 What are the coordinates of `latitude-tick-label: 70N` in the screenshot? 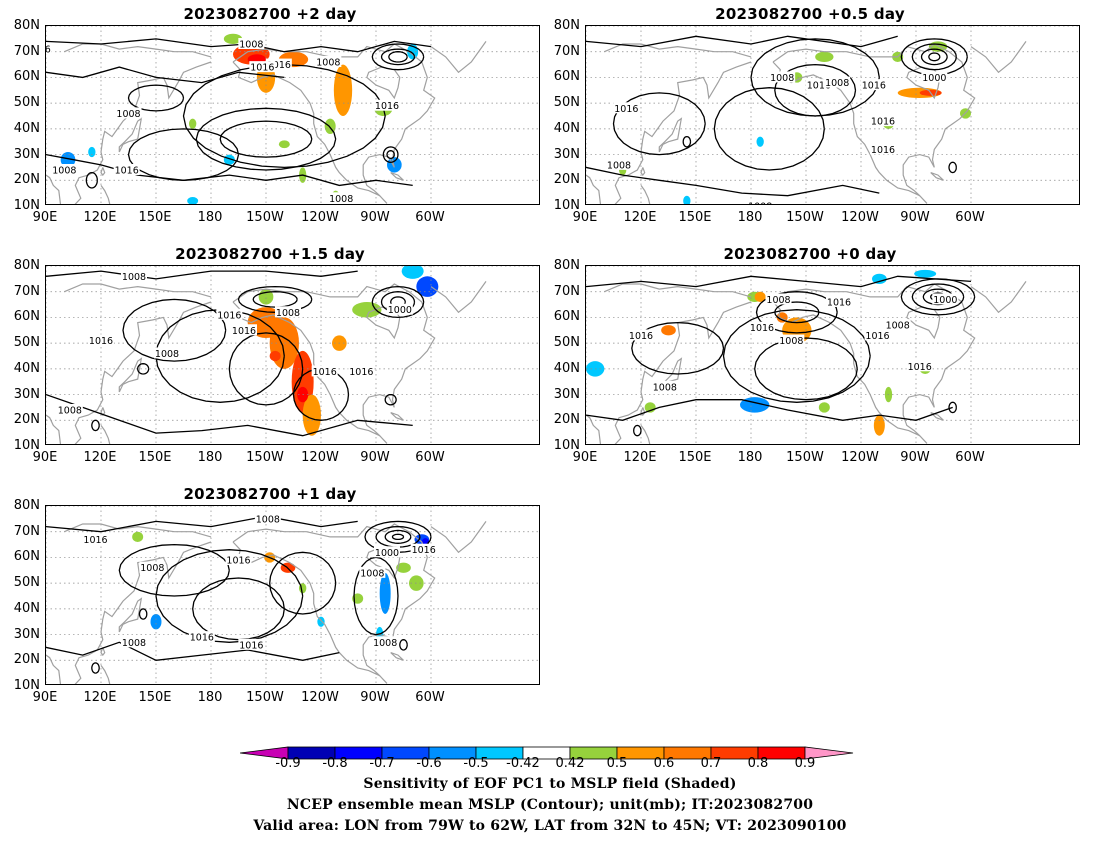 It's located at (26, 51).